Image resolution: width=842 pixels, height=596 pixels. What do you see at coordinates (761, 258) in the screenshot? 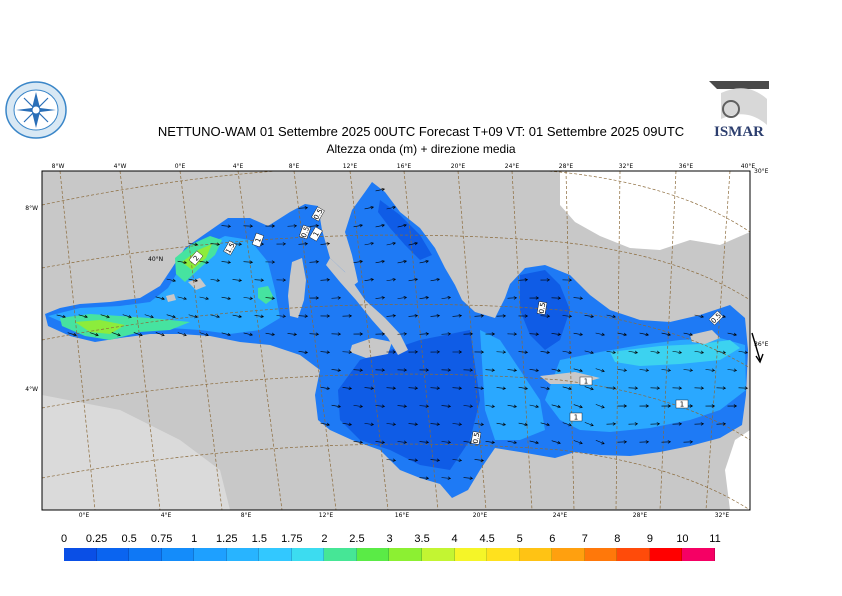
I see `right-ticks: 30°E 36°E` at bounding box center [761, 258].